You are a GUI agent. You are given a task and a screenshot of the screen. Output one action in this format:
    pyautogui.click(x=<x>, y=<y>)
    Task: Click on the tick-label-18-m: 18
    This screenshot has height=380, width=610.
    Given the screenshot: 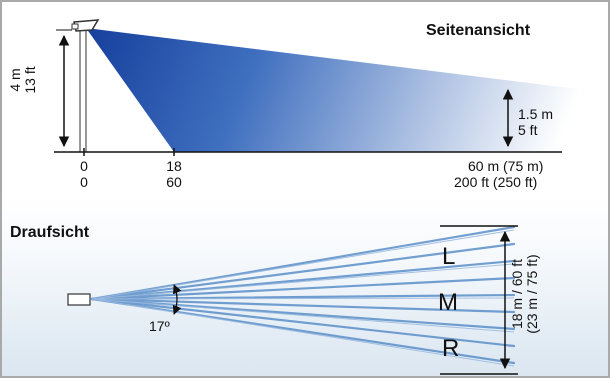 What is the action you would take?
    pyautogui.click(x=174, y=166)
    